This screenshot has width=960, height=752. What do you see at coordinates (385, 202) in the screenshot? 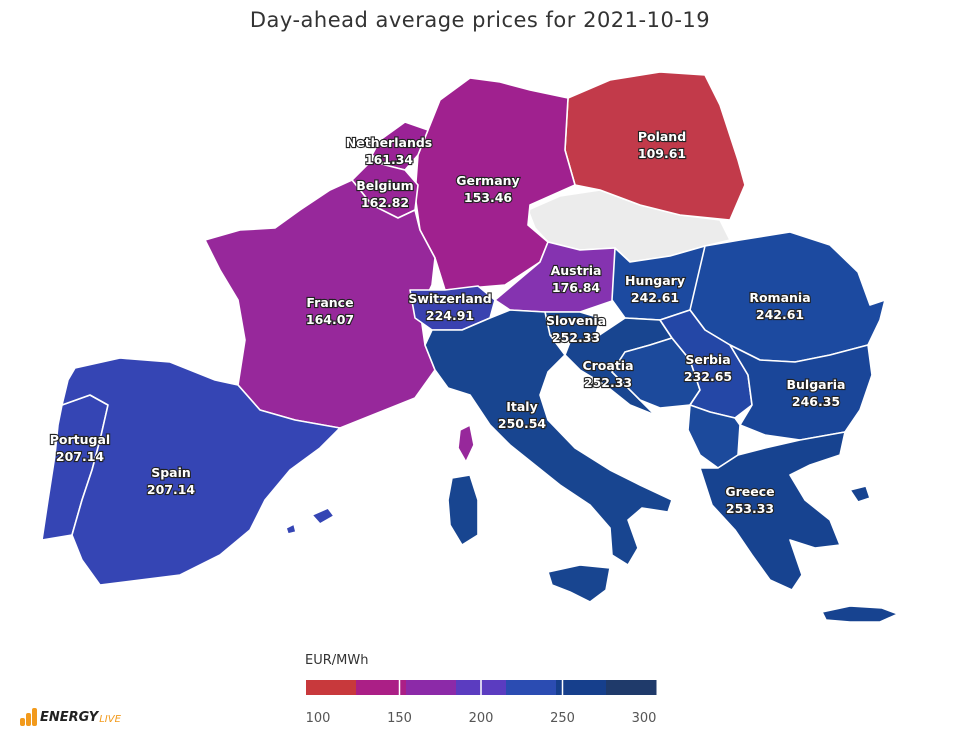
I see `label-belgium-value: 162.82` at bounding box center [385, 202].